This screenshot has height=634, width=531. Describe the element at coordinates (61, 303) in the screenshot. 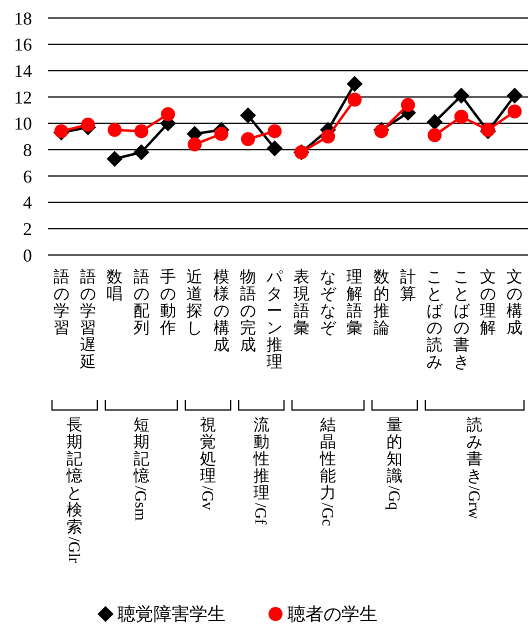

I see `x-tick-label: 語の学習` at that location.